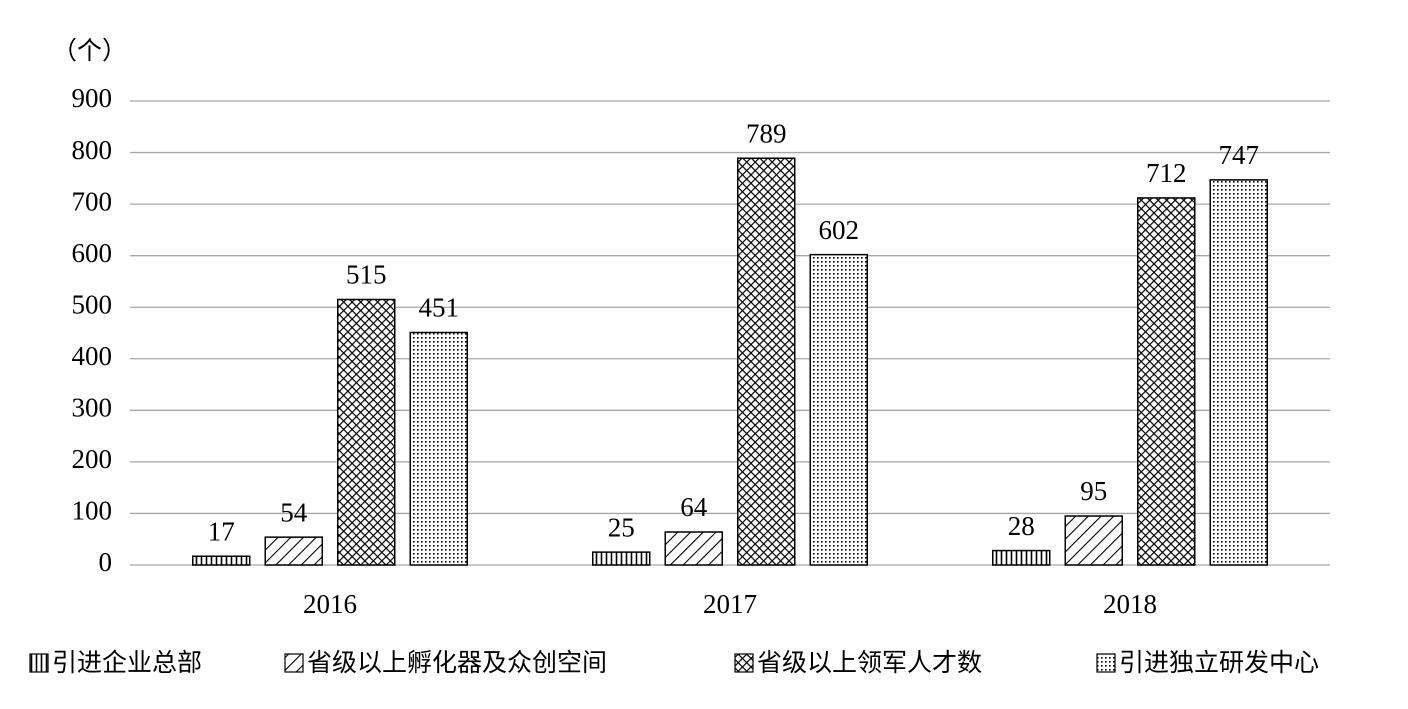 Image resolution: width=1408 pixels, height=709 pixels. I want to click on data-label: 17, so click(221, 531).